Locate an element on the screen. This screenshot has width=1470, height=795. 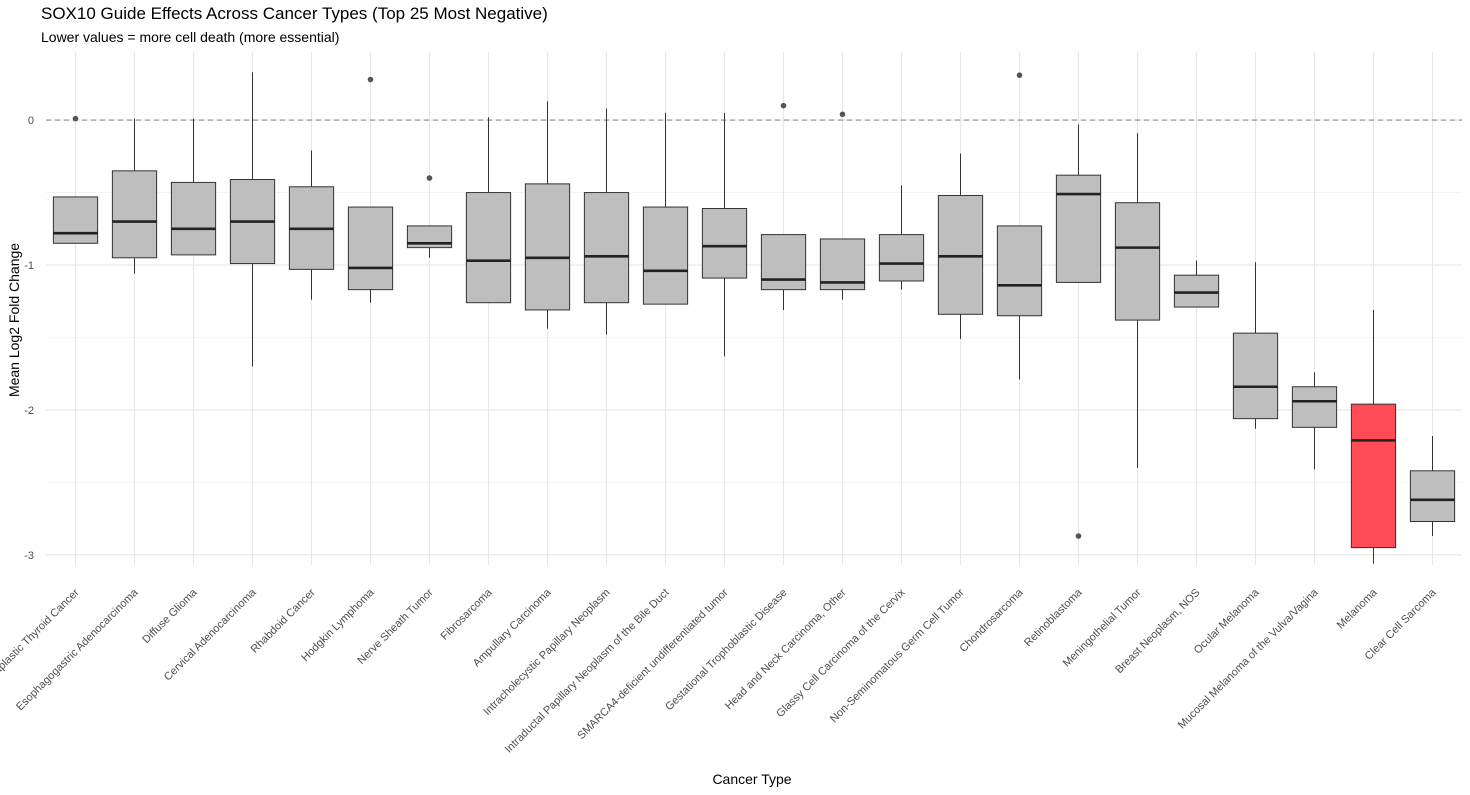
x-tick-label: Fibrosarcoma is located at coordinates (467, 614).